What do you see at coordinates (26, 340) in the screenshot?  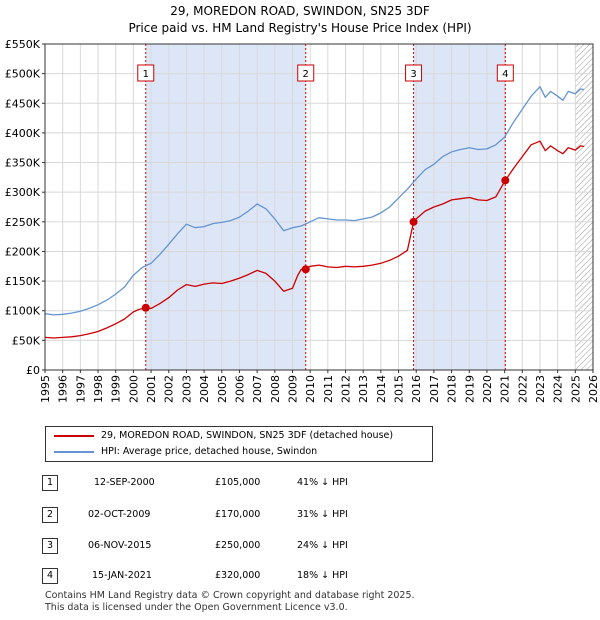 I see `y-tick-label: £50K` at bounding box center [26, 340].